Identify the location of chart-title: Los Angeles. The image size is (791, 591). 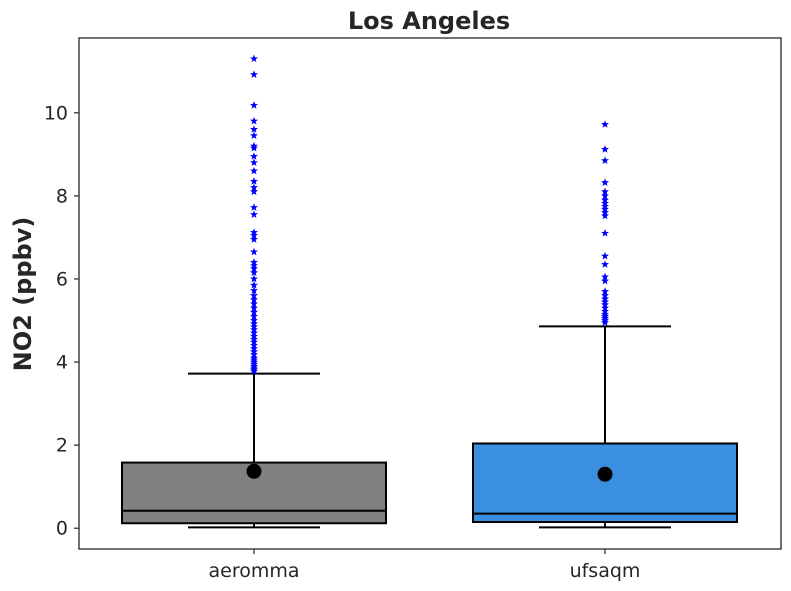
(429, 21).